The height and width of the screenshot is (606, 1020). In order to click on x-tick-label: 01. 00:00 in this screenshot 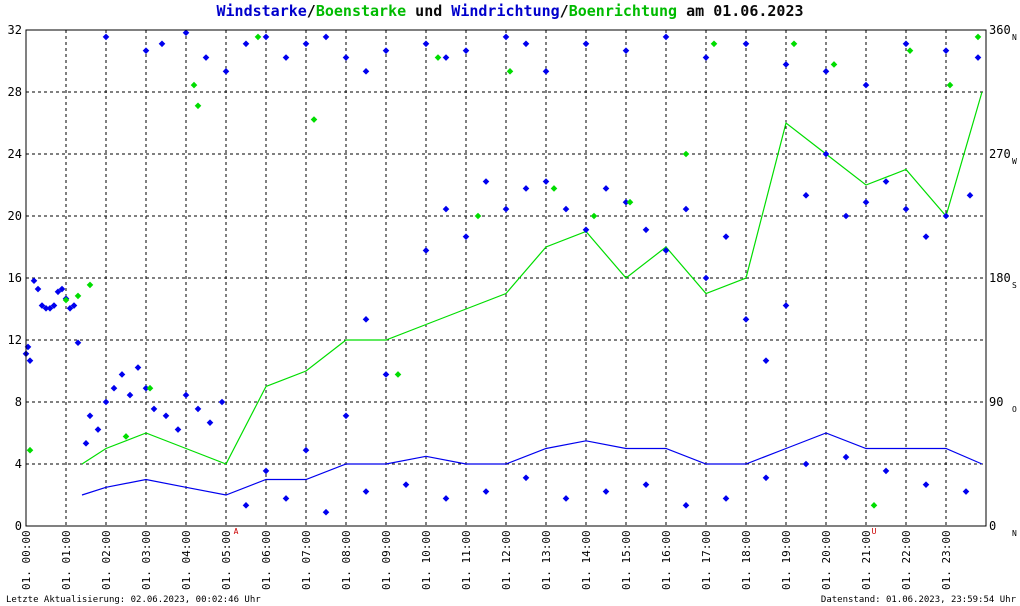, I will do `click(26, 560)`.